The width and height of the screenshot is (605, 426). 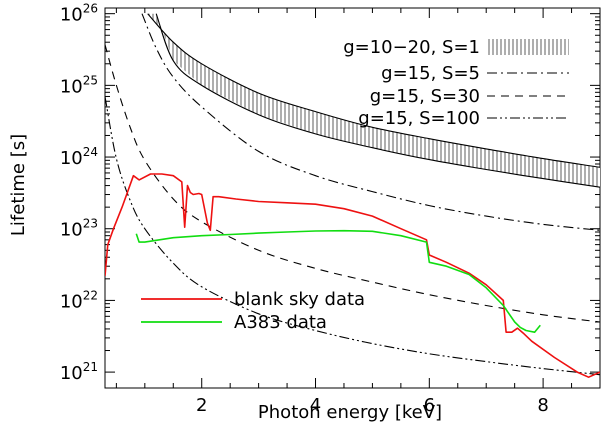 I want to click on y-tick-label: 1022, so click(x=79, y=300).